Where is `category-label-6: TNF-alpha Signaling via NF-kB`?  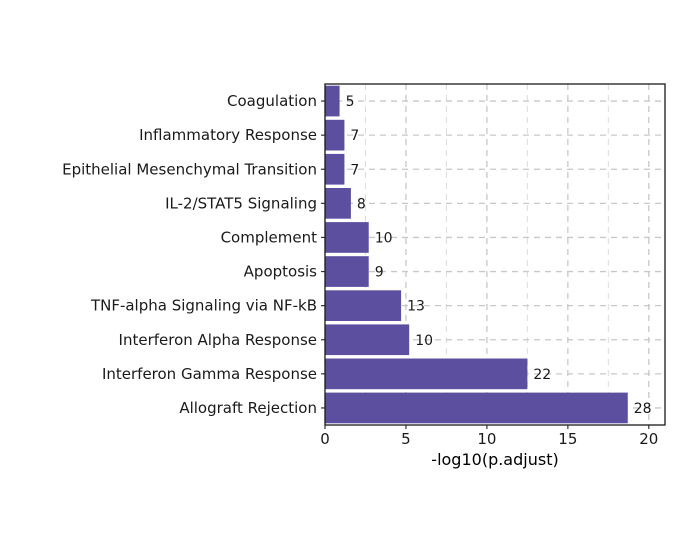 category-label-6: TNF-alpha Signaling via NF-kB is located at coordinates (203, 306).